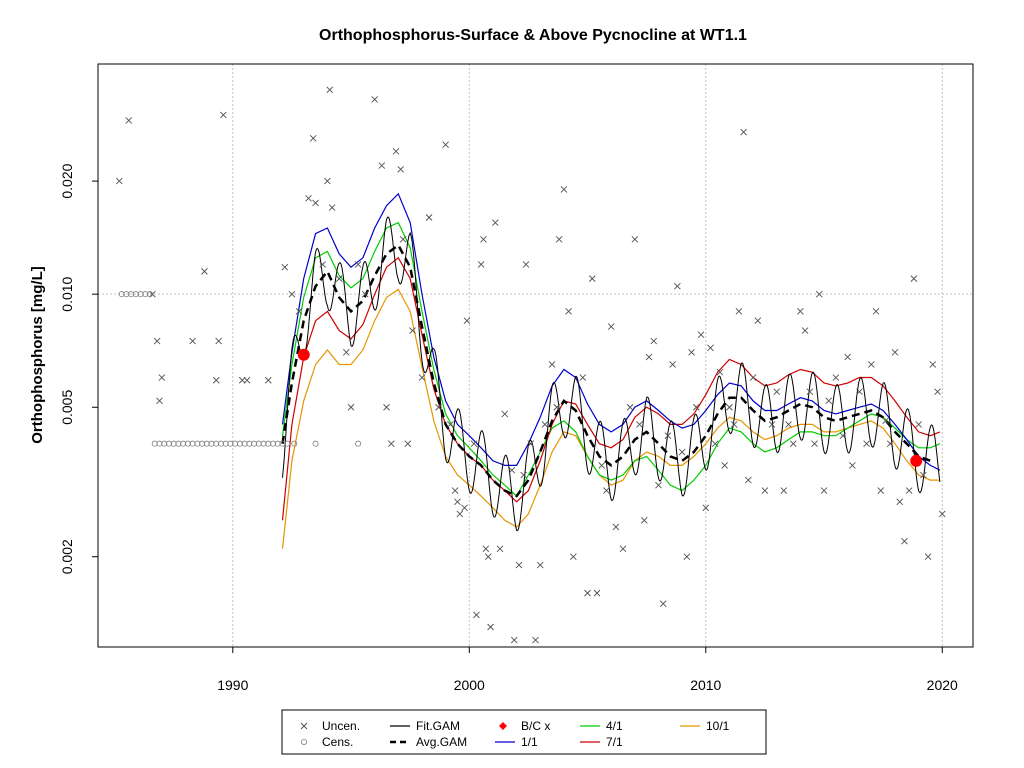 The height and width of the screenshot is (768, 1024). I want to click on legend-cens-label: Cens., so click(337, 742).